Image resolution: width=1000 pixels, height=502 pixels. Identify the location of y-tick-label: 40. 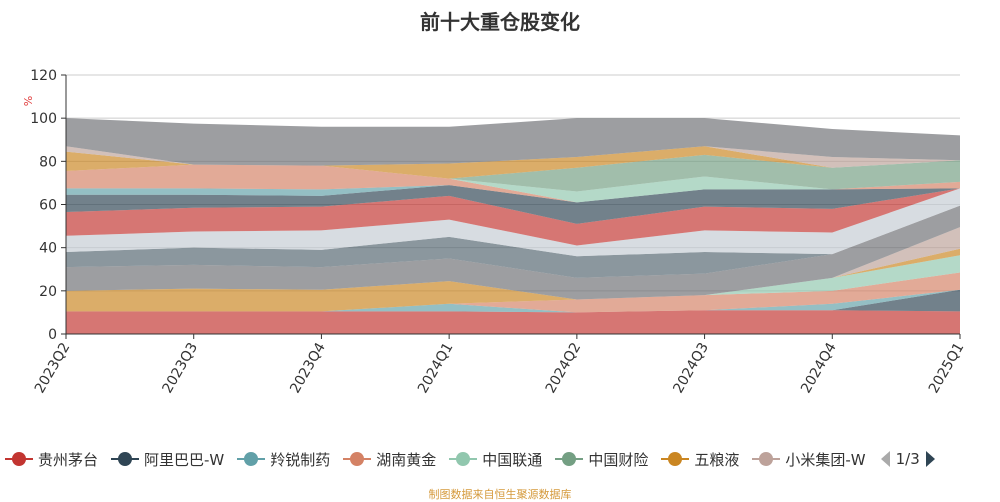
(48, 249).